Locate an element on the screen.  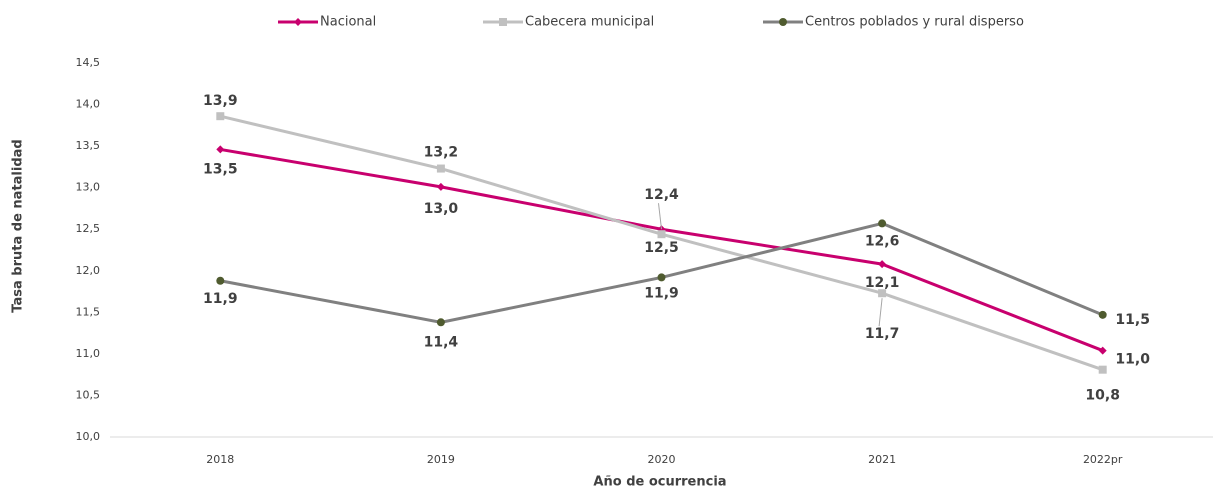
data-label: 11,5 is located at coordinates (1132, 320).